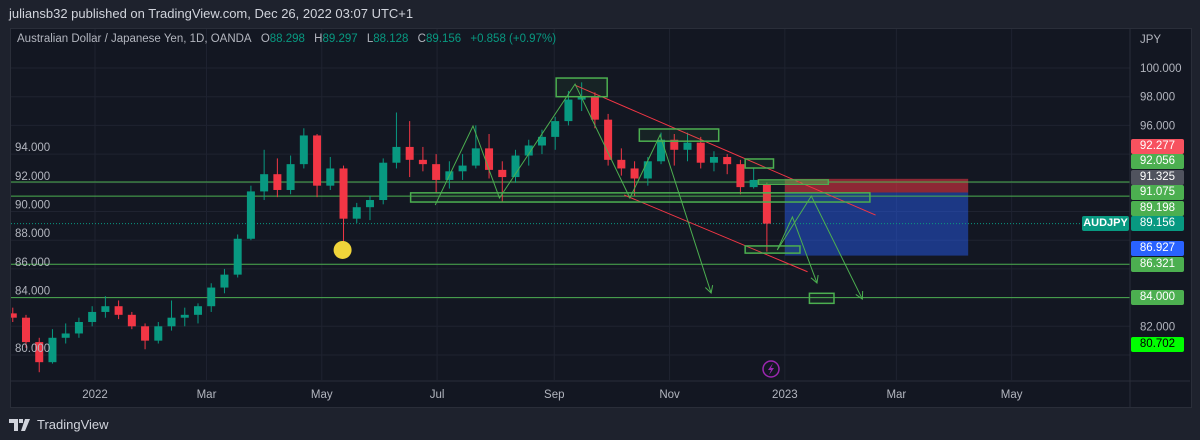  Describe the element at coordinates (19, 424) in the screenshot. I see `tradingview-logo-icon` at that location.